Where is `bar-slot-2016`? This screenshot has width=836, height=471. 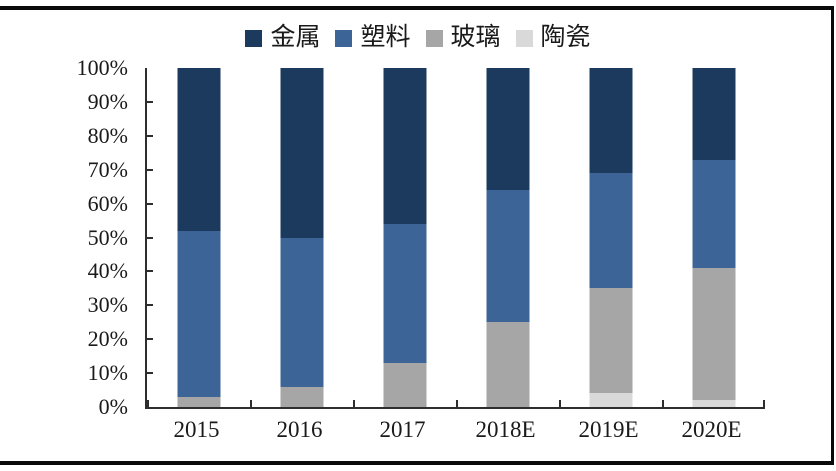
bar-slot-2016 is located at coordinates (301, 237).